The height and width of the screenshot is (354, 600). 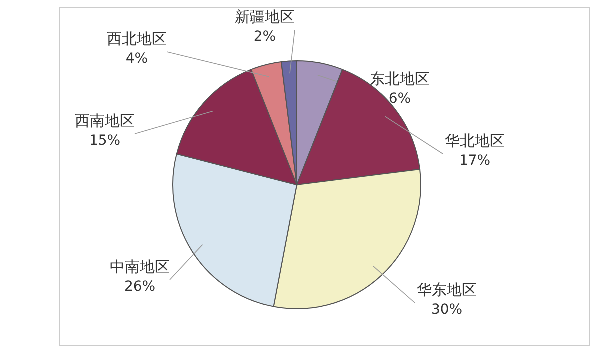 I want to click on data-label: 4%, so click(x=137, y=59).